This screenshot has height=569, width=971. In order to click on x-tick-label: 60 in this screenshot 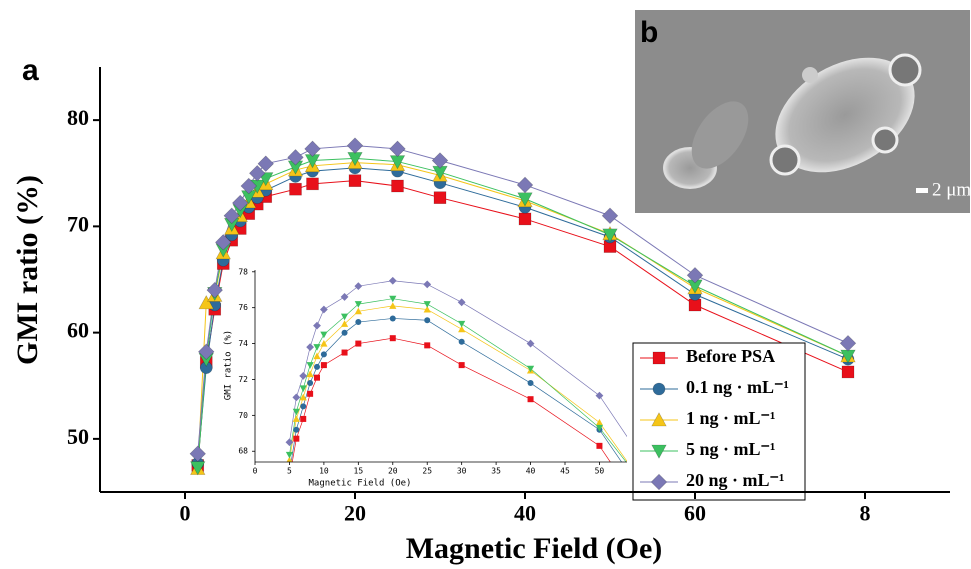, I will do `click(695, 513)`.